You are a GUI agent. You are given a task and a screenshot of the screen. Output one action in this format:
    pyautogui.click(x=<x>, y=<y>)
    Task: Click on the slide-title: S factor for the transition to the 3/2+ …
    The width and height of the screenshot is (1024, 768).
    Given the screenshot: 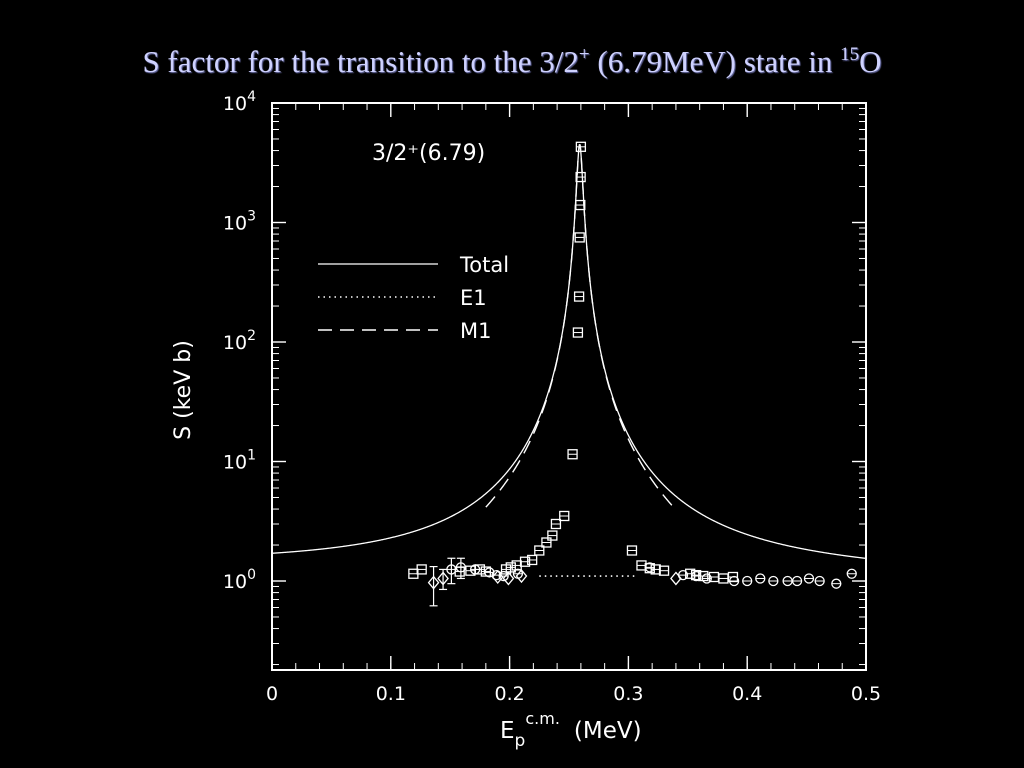 What is the action you would take?
    pyautogui.click(x=512, y=62)
    